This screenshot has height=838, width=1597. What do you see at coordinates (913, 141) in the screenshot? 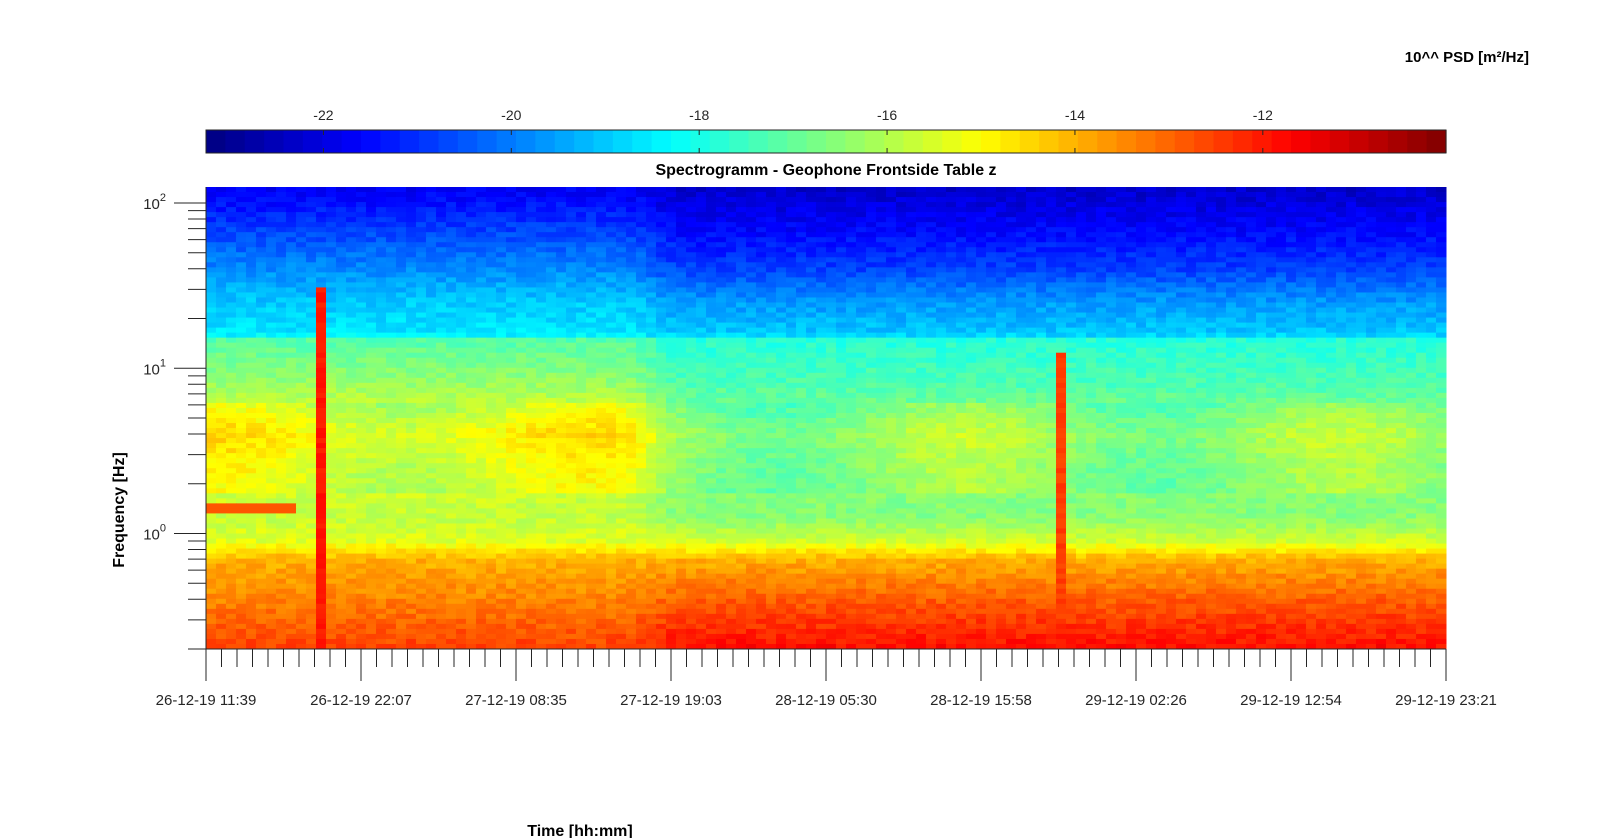
I see `colorbar-cell` at bounding box center [913, 141].